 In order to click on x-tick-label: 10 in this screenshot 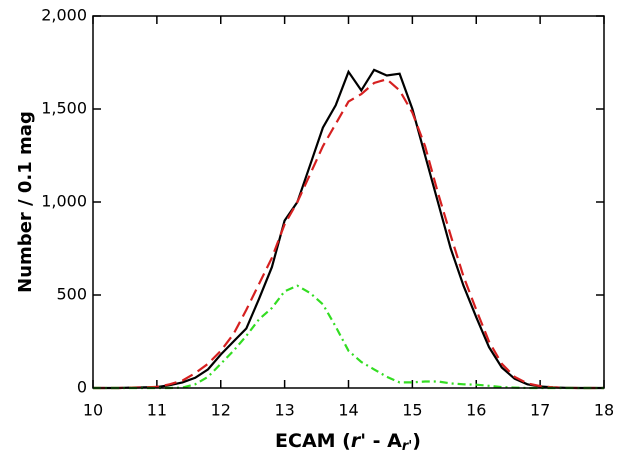, I will do `click(93, 410)`.